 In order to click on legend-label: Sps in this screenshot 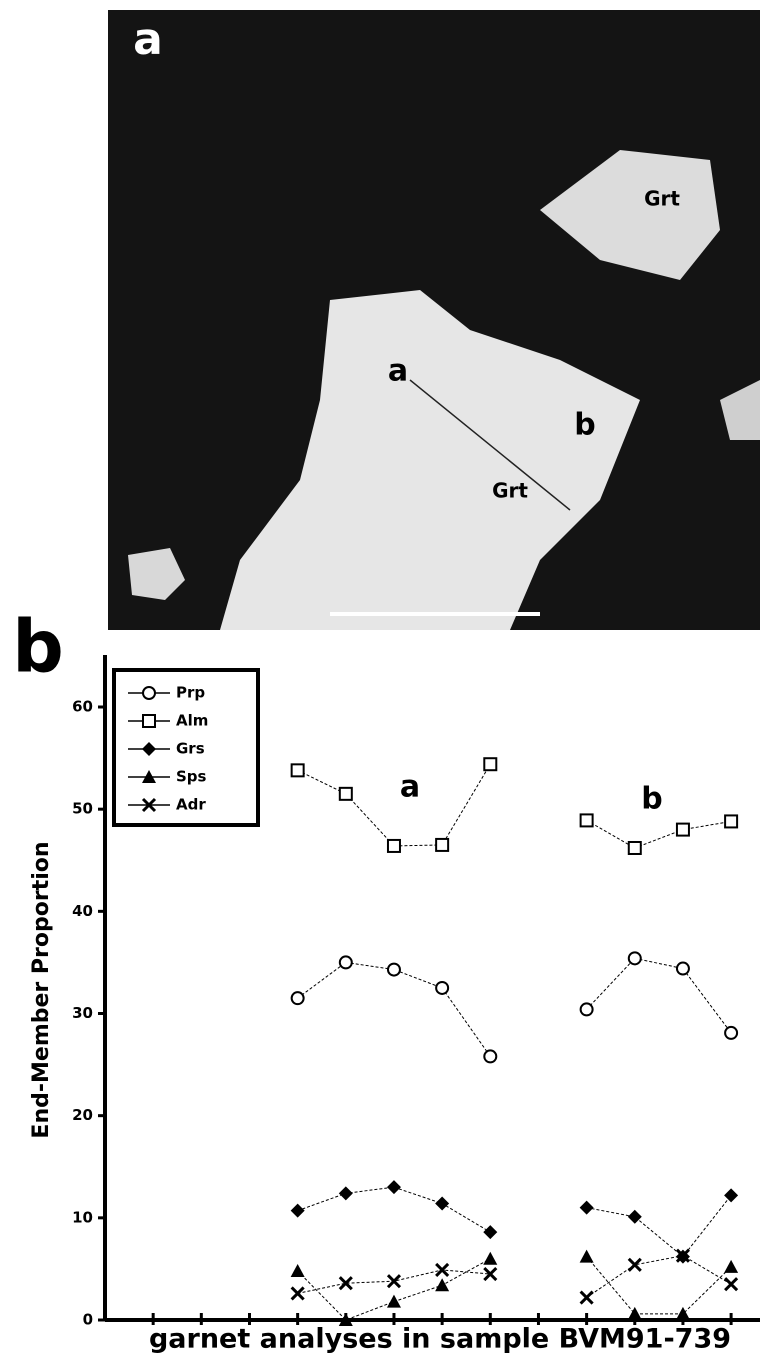, I will do `click(191, 777)`.